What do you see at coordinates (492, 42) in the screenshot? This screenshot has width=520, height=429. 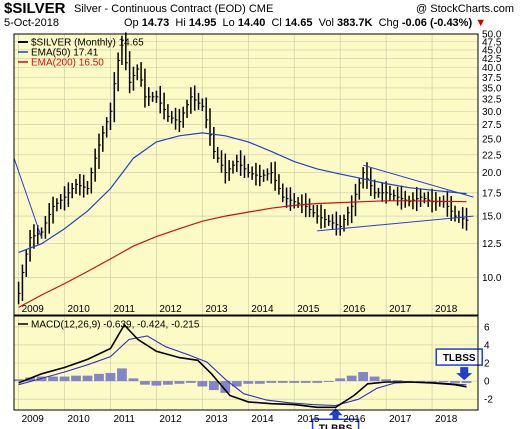 I see `price-y-tick-label: 47.5` at bounding box center [492, 42].